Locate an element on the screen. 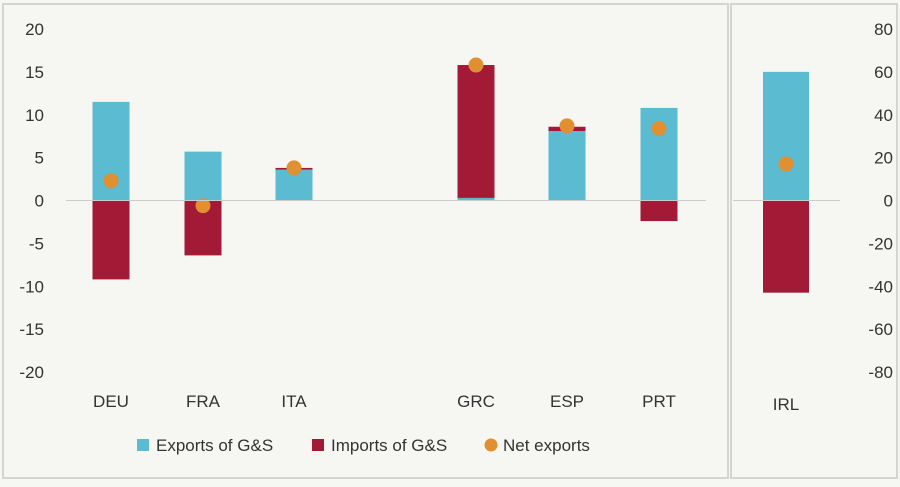 The width and height of the screenshot is (900, 487). x-category-label: ITA is located at coordinates (294, 401).